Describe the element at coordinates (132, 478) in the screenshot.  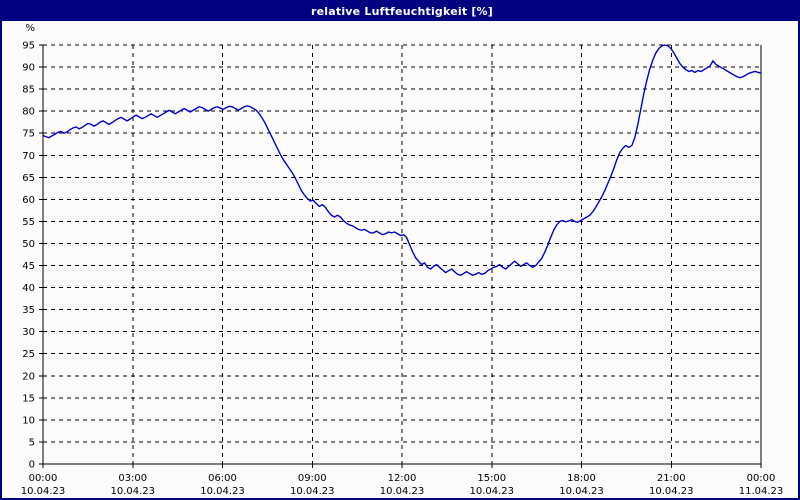
I see `x-tick-label-time: 03:00` at that location.